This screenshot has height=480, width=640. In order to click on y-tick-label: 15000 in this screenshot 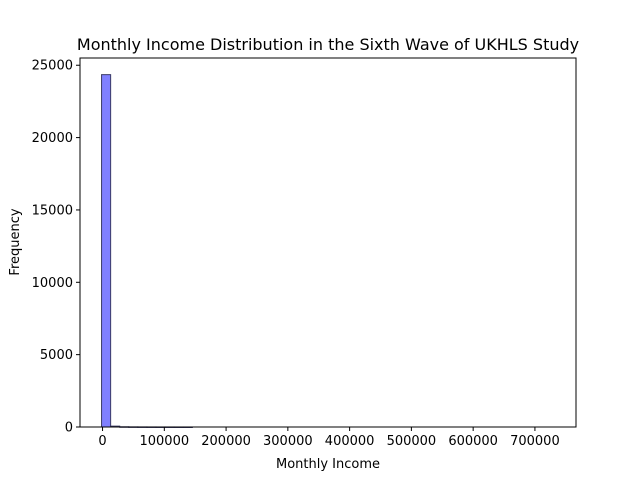, I will do `click(52, 210)`.